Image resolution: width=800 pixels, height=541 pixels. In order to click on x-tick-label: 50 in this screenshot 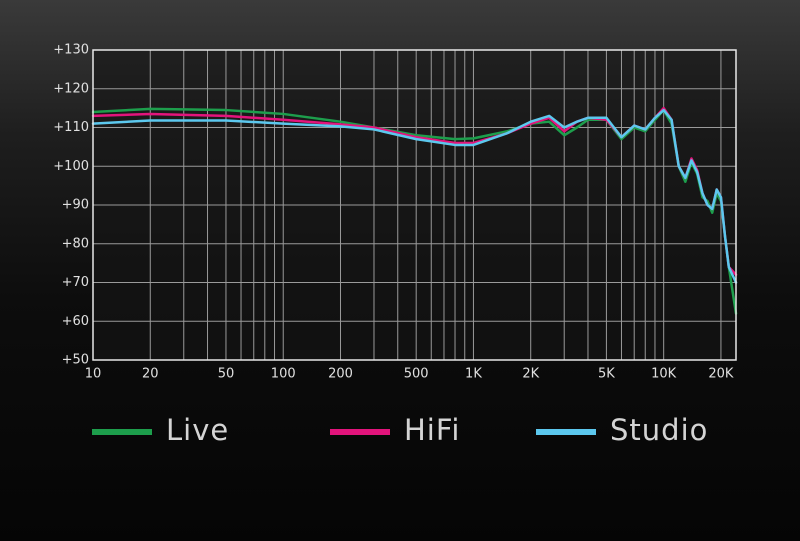, I will do `click(226, 374)`.